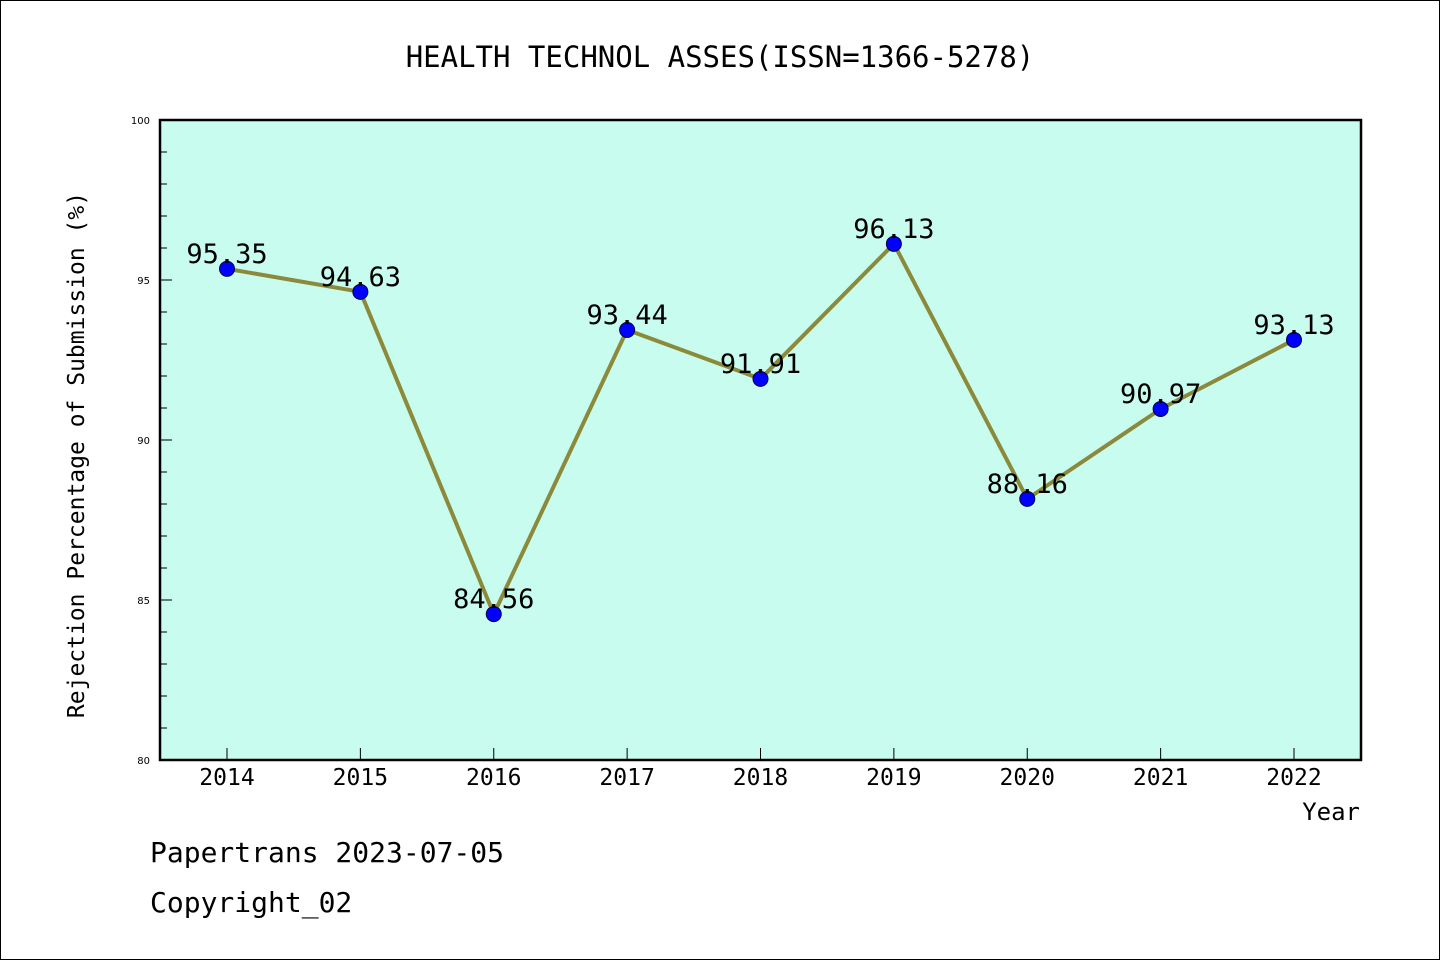 The image size is (1440, 960). I want to click on x-tick-label: 2021, so click(1160, 778).